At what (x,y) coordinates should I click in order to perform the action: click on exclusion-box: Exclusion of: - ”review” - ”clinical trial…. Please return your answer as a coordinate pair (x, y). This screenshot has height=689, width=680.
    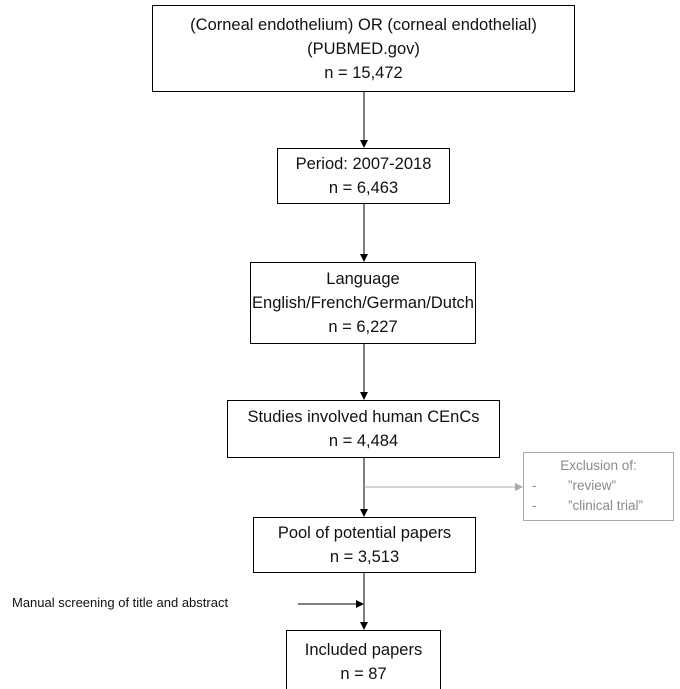
    Looking at the image, I should click on (598, 486).